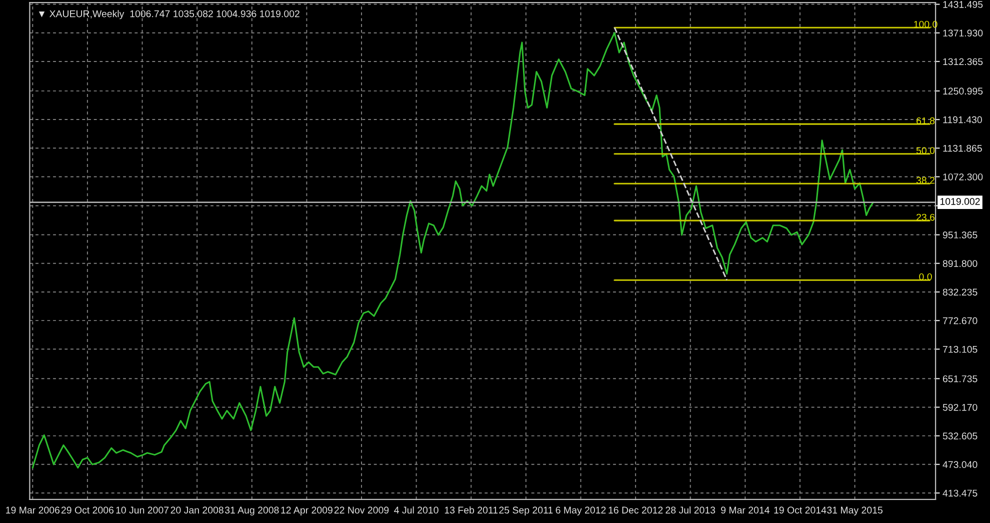 The image size is (990, 523). I want to click on y-tick-label: 1312.365, so click(963, 62).